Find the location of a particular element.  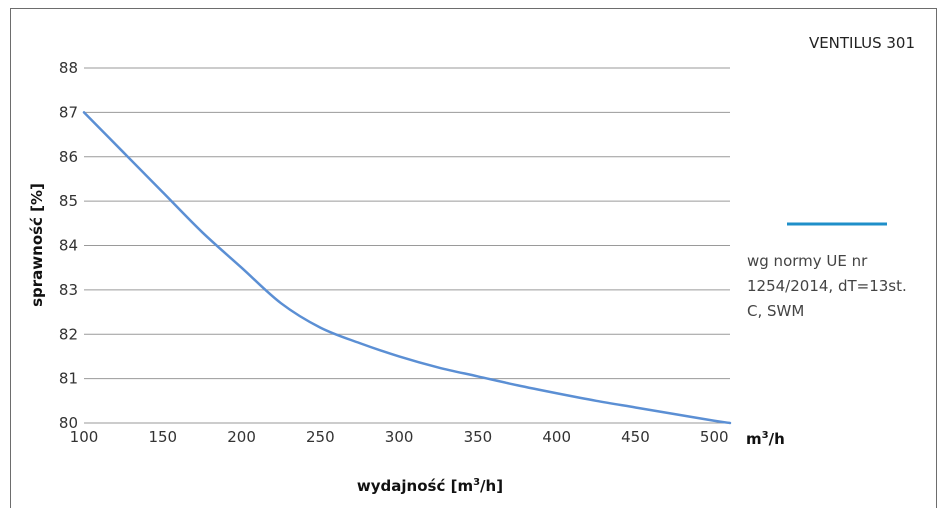

x-axis-title-main: wydajność [m is located at coordinates (415, 486).